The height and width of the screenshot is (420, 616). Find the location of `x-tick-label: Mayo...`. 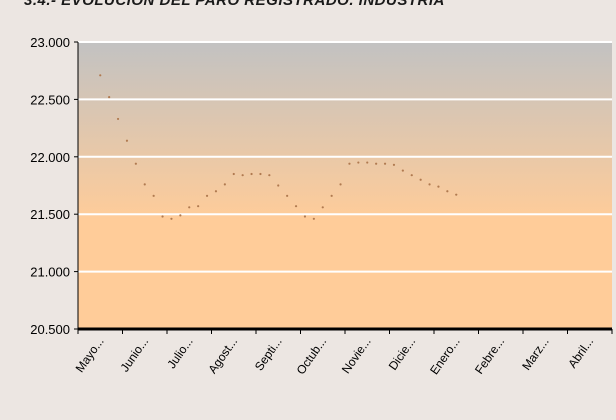

x-tick-label: Mayo... is located at coordinates (90, 355).